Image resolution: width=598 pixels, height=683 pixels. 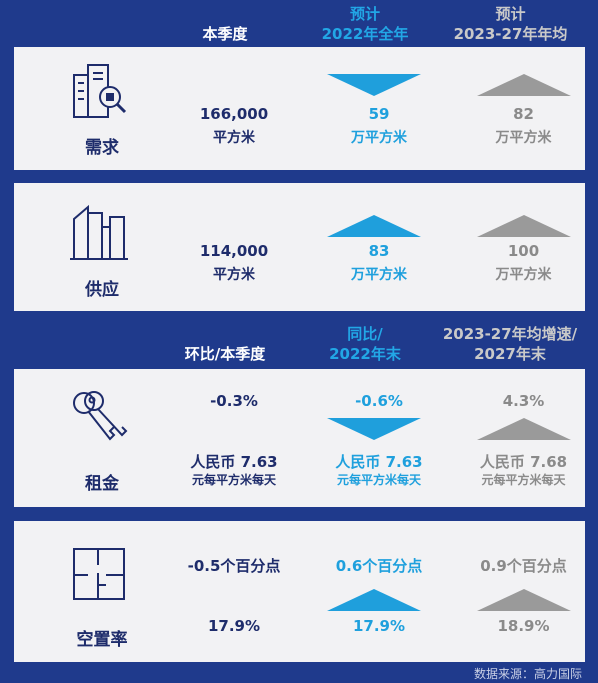 What do you see at coordinates (379, 626) in the screenshot?
I see `vacancy-2022-value: 17.9%` at bounding box center [379, 626].